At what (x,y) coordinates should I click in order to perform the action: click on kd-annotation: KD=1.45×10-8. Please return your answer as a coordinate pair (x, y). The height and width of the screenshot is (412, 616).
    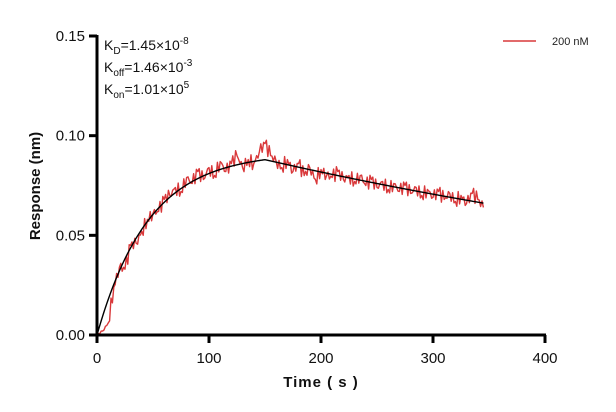
    Looking at the image, I should click on (146, 46).